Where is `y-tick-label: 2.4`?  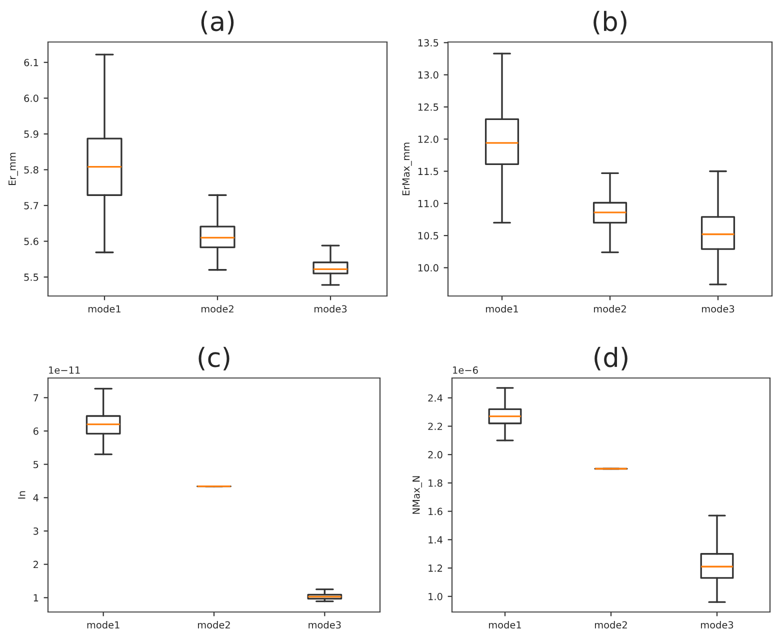
y-tick-label: 2.4 is located at coordinates (435, 398).